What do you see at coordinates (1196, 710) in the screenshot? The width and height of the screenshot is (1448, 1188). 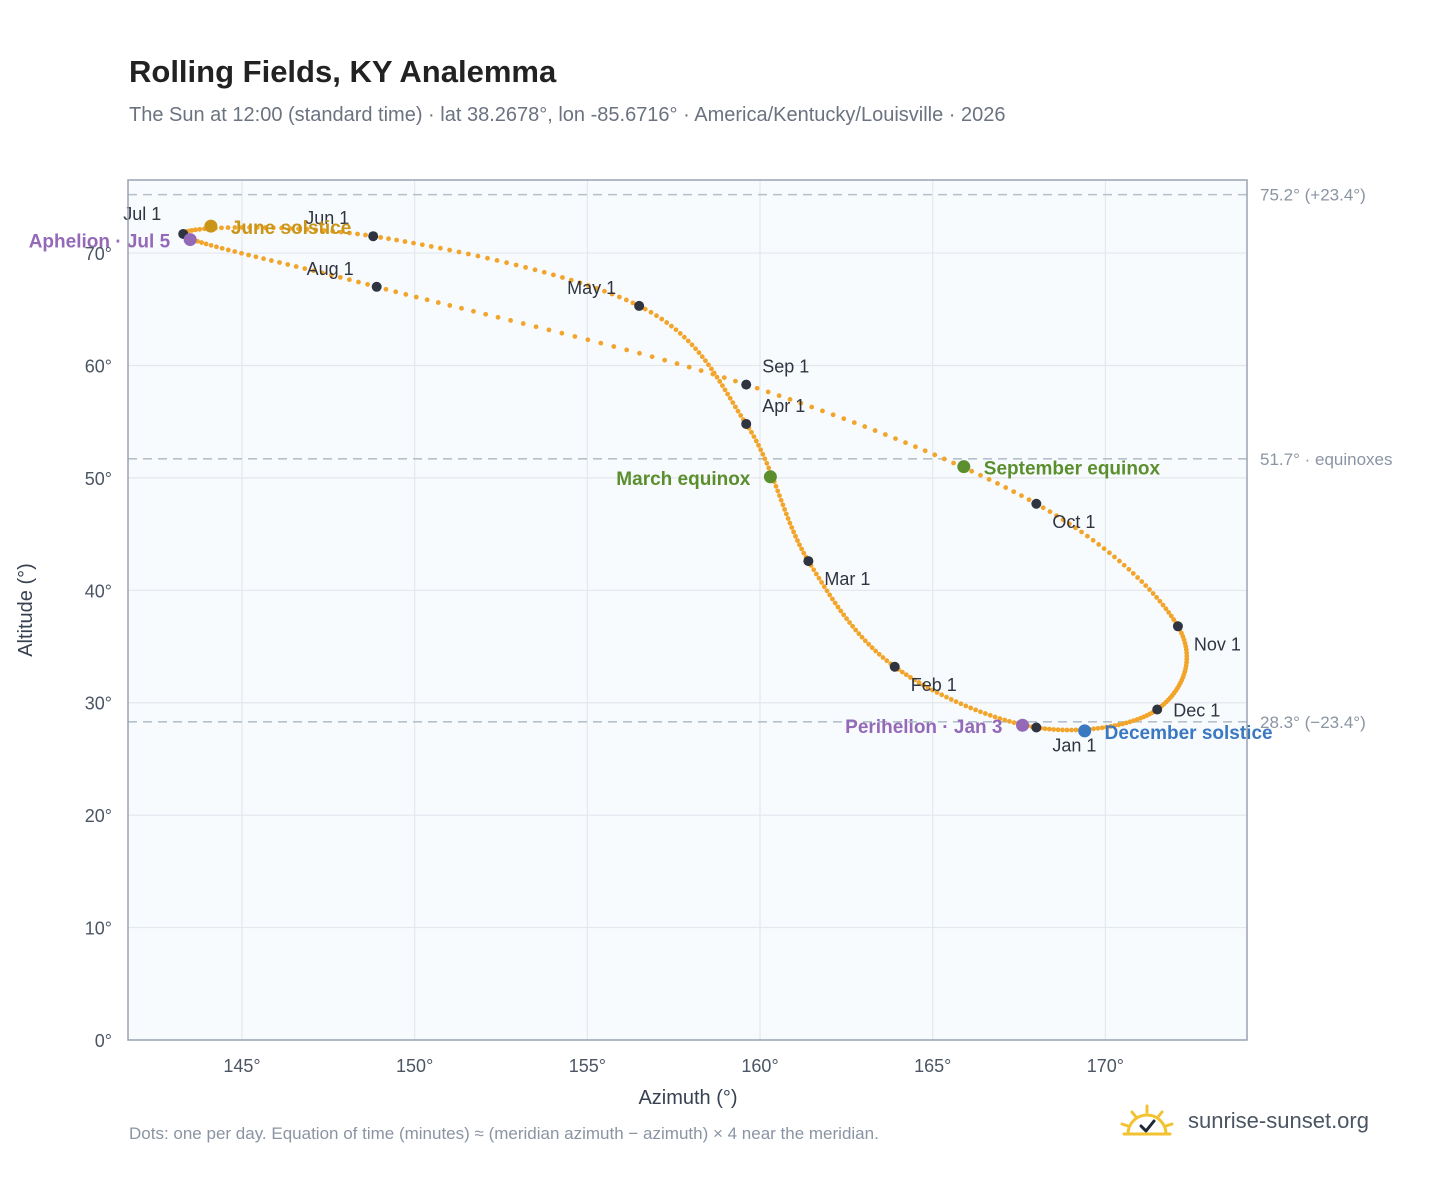 I see `month-label: Dec 1` at bounding box center [1196, 710].